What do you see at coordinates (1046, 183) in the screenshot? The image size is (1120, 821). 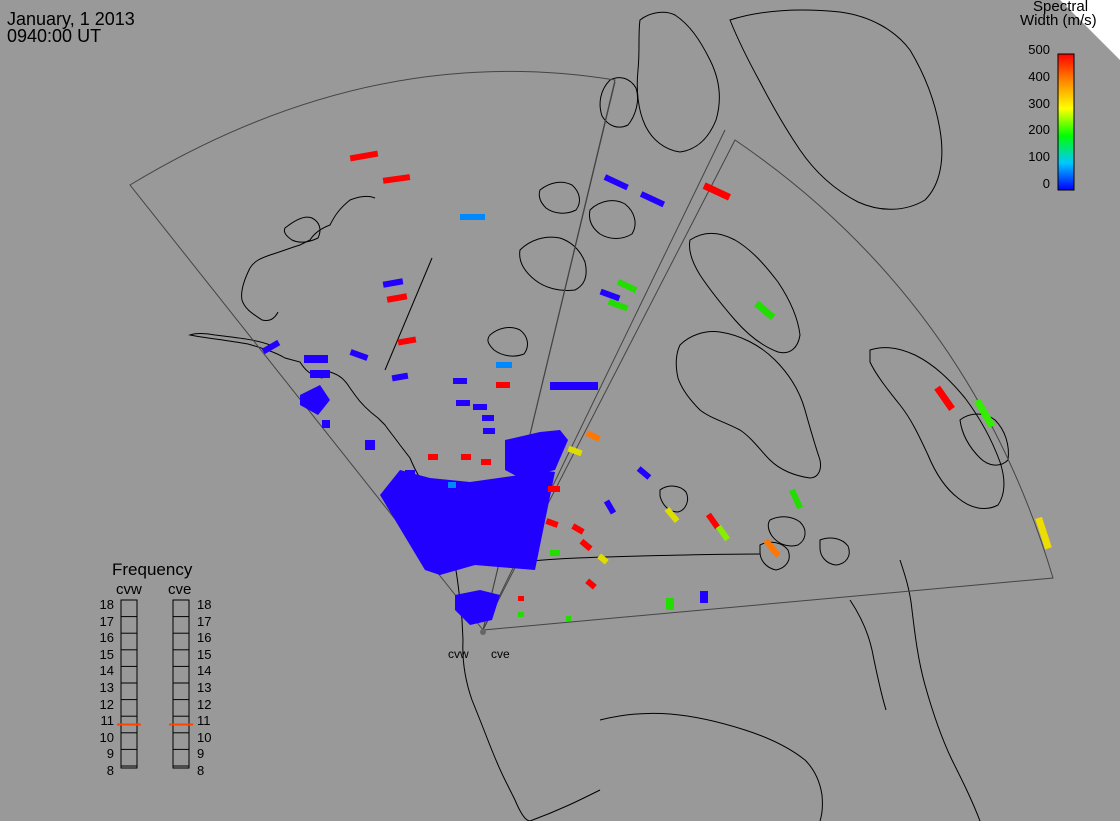 I see `colorbar-tick-label: 0` at bounding box center [1046, 183].